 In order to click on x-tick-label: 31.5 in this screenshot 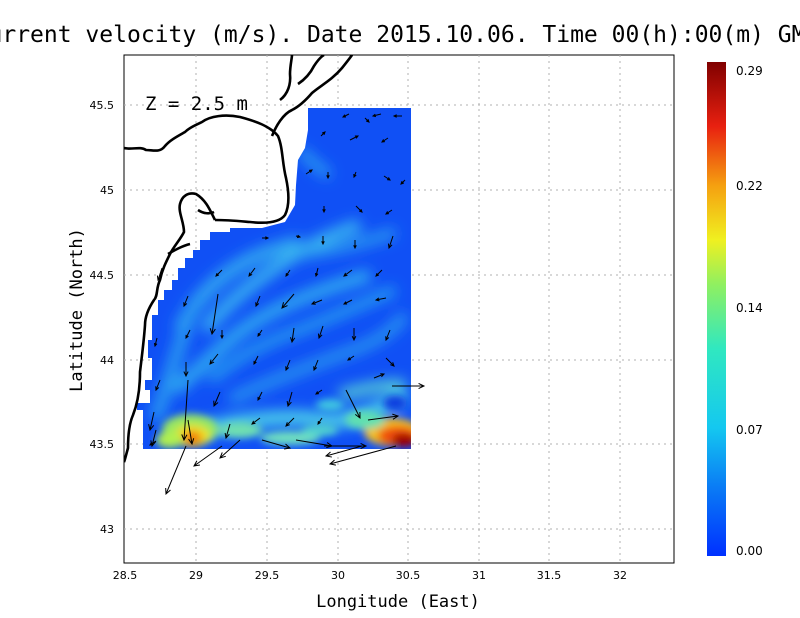, I will do `click(549, 575)`.